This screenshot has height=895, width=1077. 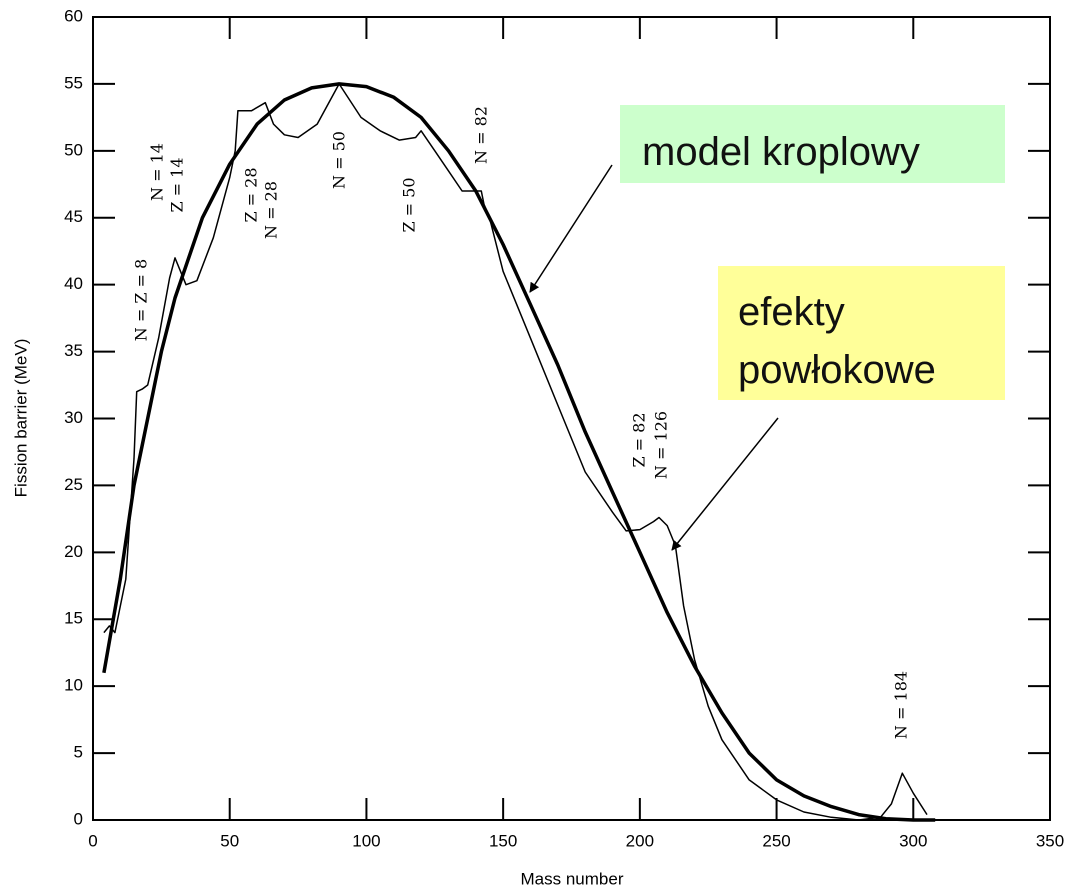 I want to click on y-tick-label: 55, so click(x=73, y=82).